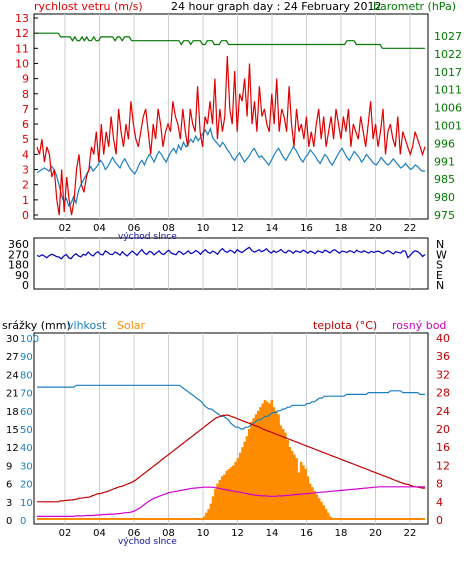 Image resolution: width=464 pixels, height=566 pixels. Describe the element at coordinates (341, 533) in the screenshot. I see `x-tick-label: 18` at that location.